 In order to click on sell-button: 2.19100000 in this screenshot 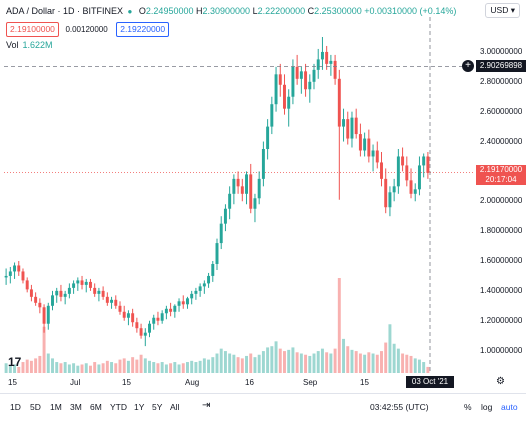, I will do `click(32, 29)`.